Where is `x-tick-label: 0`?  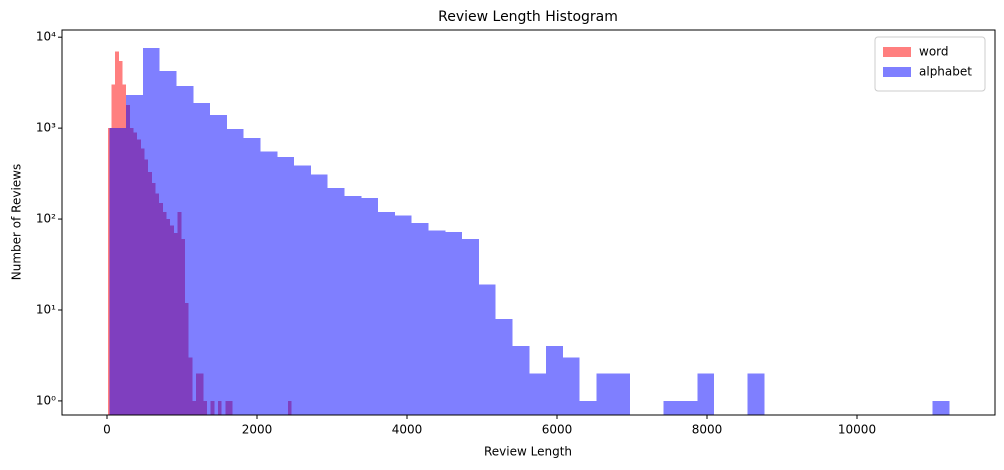 x-tick-label: 0 is located at coordinates (107, 430).